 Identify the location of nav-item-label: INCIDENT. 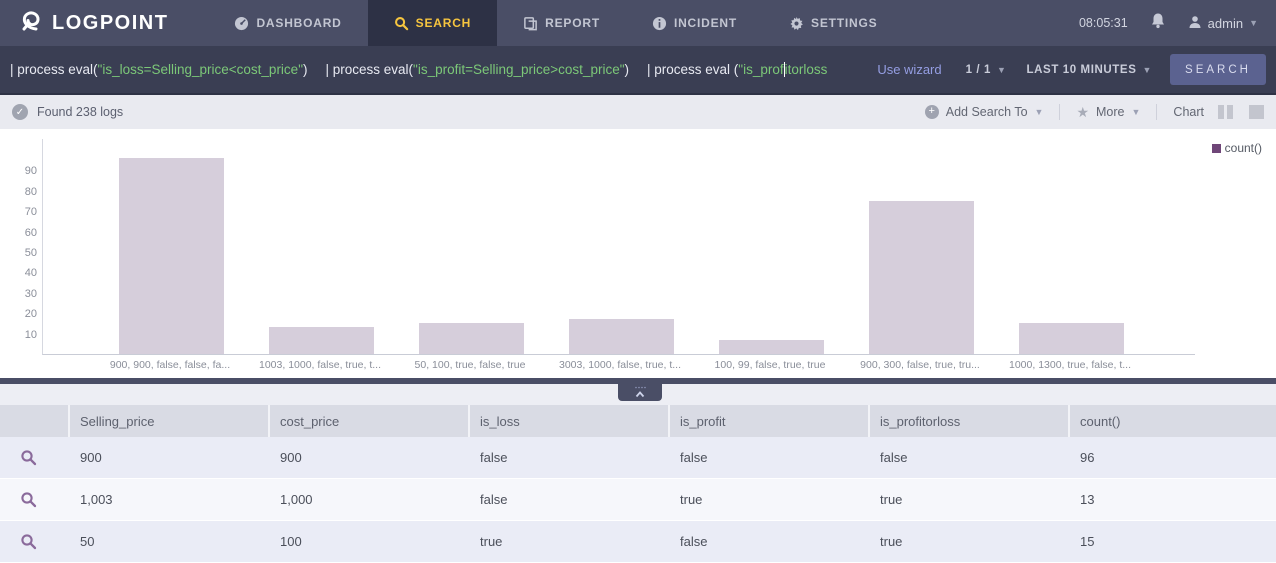
(705, 23).